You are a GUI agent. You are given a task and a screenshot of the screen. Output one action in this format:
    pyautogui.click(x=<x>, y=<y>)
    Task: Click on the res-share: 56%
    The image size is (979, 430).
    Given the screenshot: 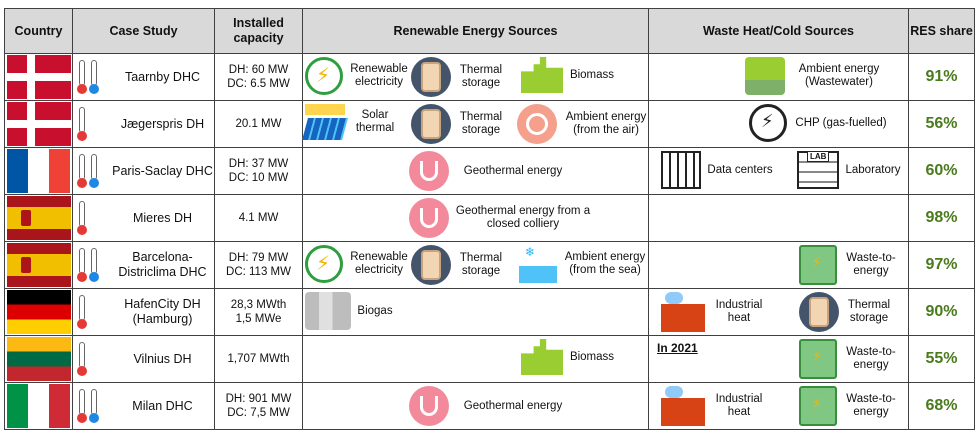 What is the action you would take?
    pyautogui.click(x=941, y=124)
    